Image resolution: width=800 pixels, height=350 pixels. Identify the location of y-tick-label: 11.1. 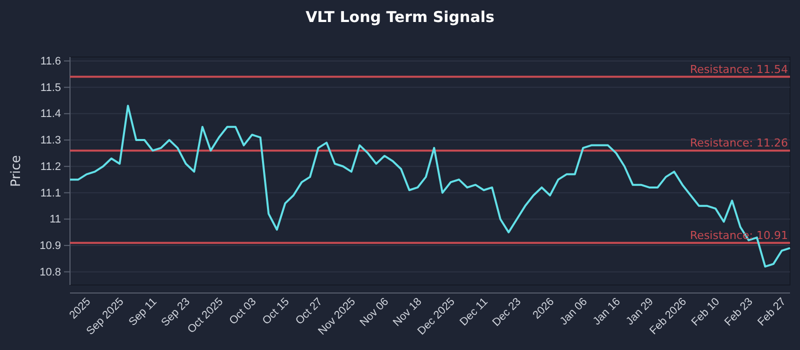
(50, 193).